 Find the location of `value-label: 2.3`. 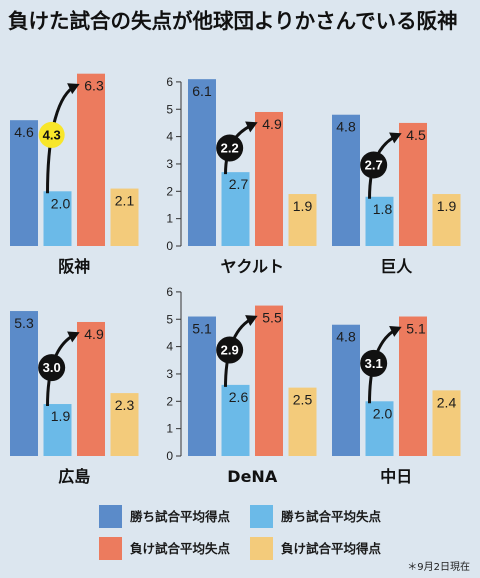

value-label: 2.3 is located at coordinates (125, 405).